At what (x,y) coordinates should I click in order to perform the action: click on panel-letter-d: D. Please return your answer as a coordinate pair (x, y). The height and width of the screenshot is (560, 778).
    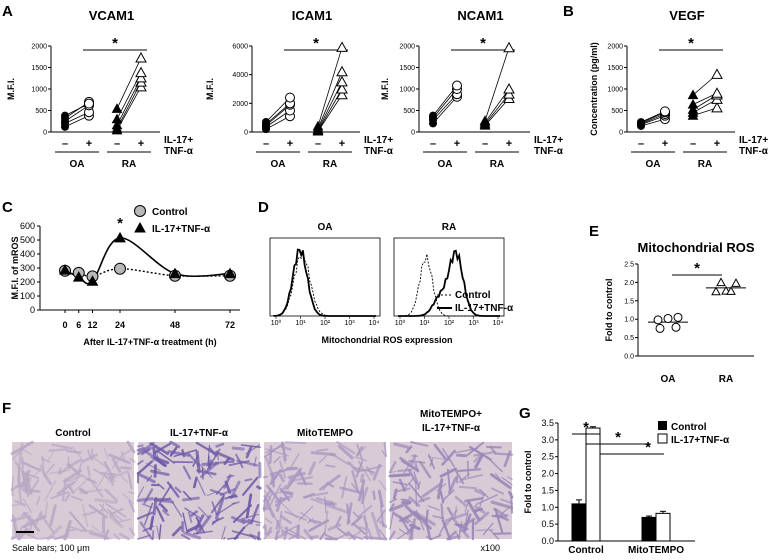
    Looking at the image, I should click on (263, 207).